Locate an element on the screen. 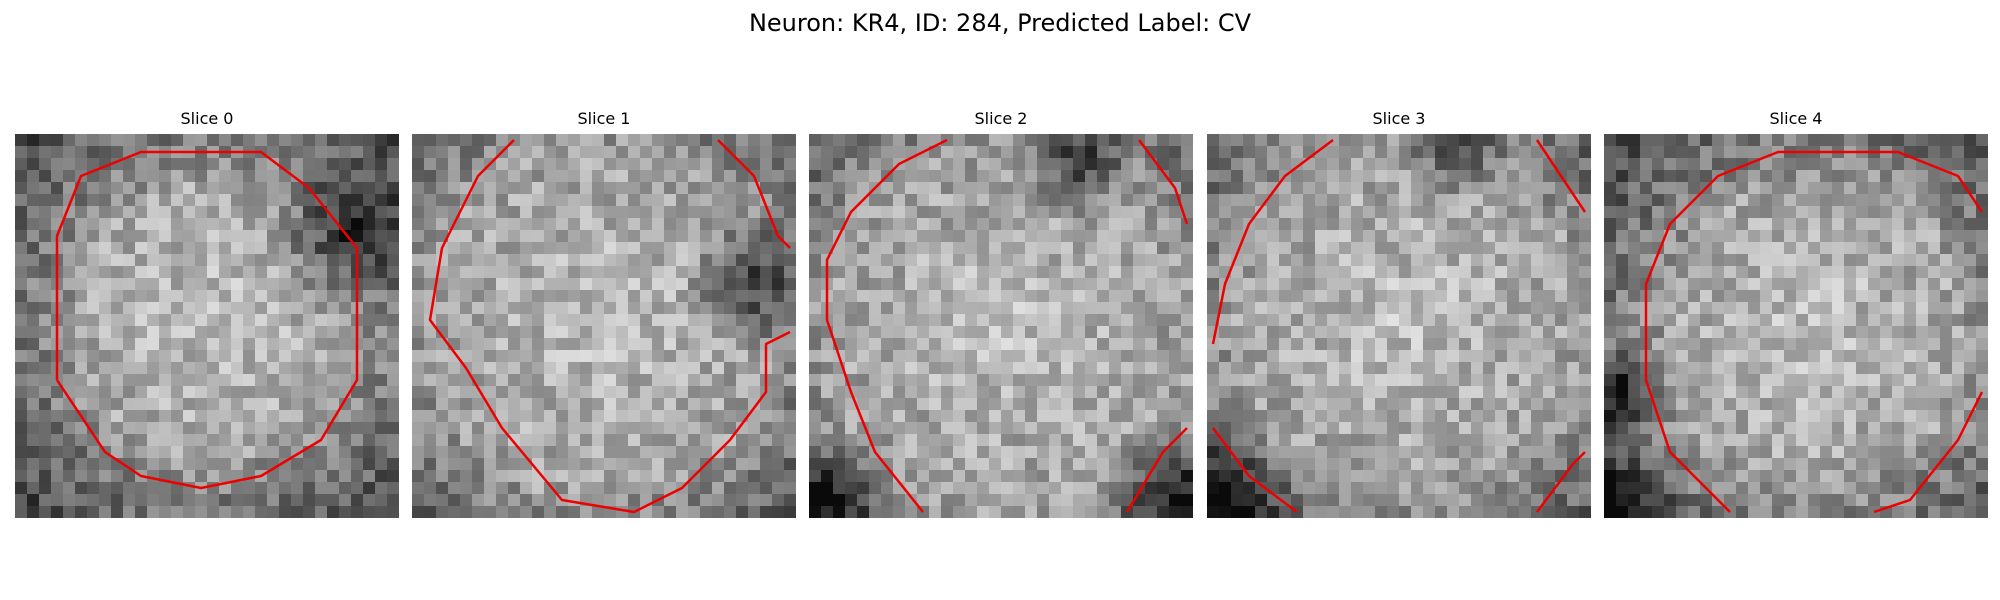 The image size is (2000, 600). slice-panel-2: Slice 2 is located at coordinates (1001, 313).